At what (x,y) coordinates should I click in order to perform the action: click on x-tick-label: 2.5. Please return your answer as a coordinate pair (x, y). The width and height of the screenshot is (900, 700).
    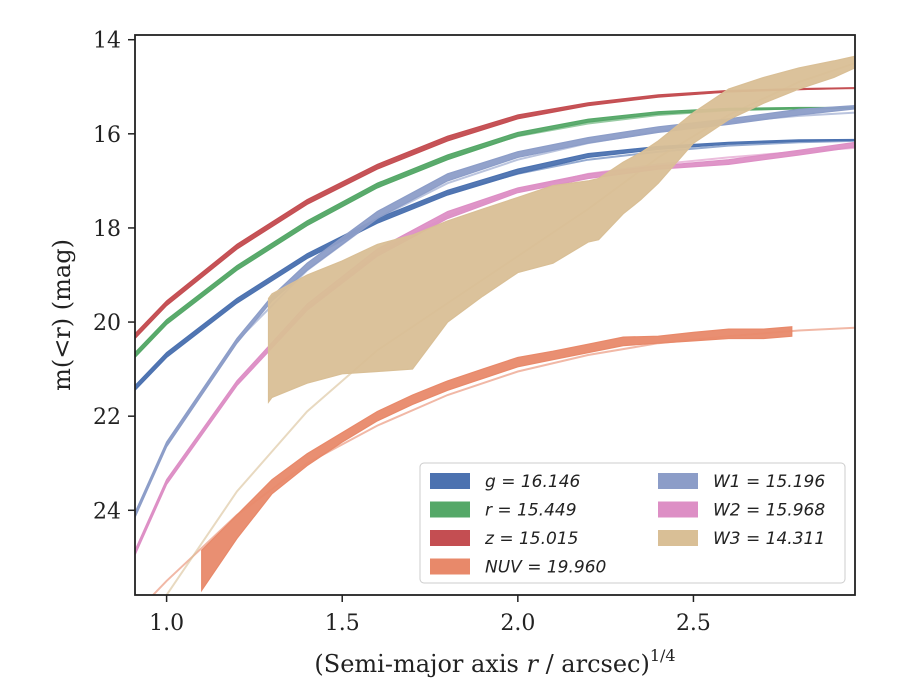
    Looking at the image, I should click on (693, 623).